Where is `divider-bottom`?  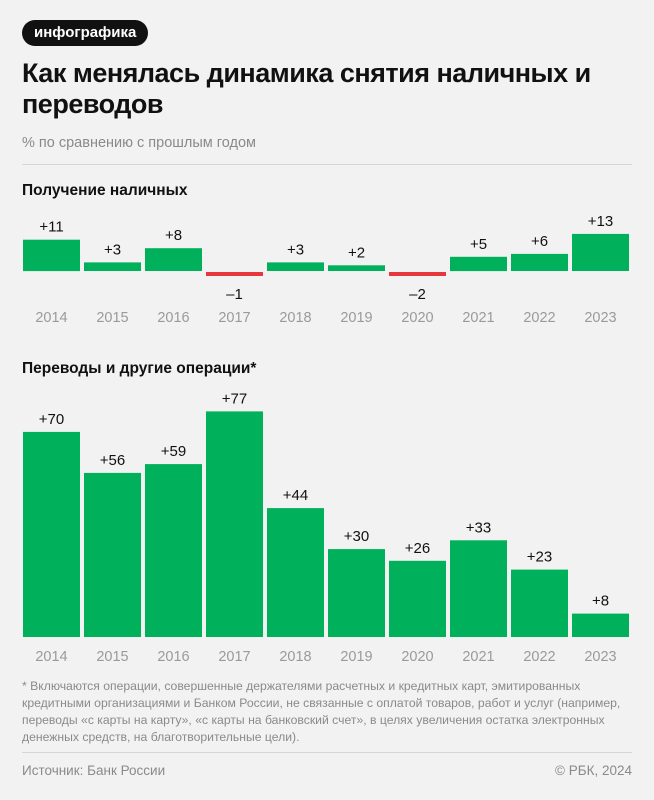
divider-bottom is located at coordinates (327, 752).